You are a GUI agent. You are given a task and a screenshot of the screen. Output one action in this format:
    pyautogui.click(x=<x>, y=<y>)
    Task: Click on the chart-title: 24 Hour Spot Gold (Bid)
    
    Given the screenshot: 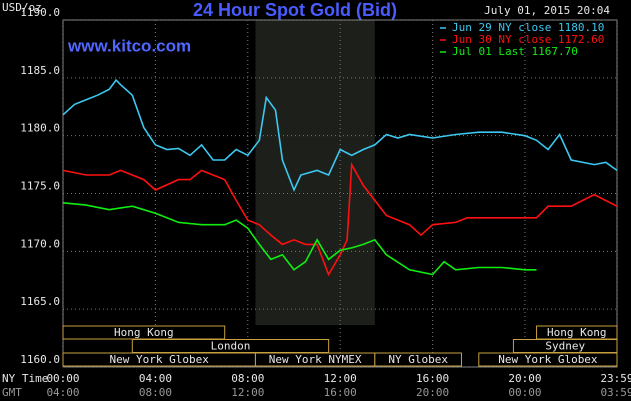 What is the action you would take?
    pyautogui.click(x=295, y=10)
    